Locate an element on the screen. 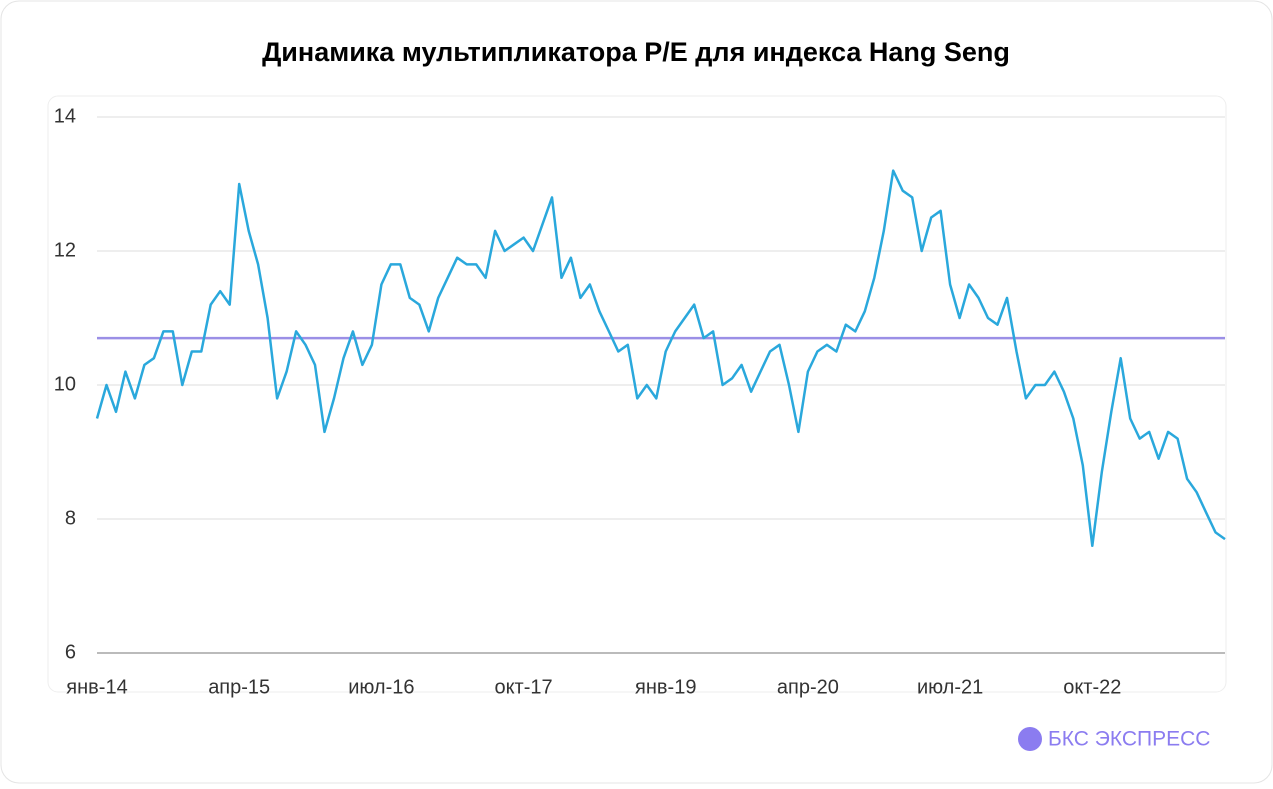  brand: БКС ЭКСПРЕСС is located at coordinates (1129, 739).